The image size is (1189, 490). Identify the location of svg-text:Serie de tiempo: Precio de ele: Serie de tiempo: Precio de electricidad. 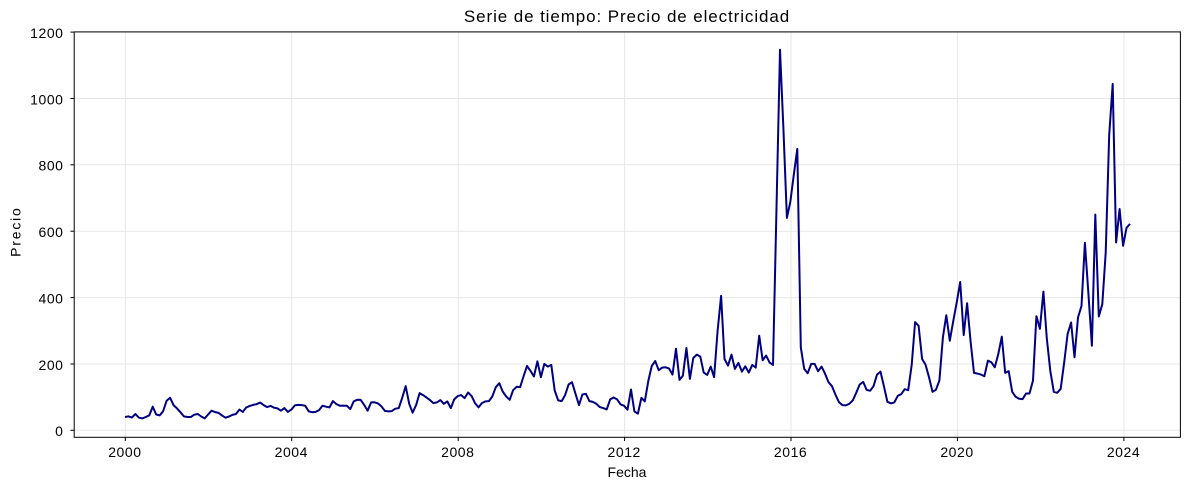
(627, 16).